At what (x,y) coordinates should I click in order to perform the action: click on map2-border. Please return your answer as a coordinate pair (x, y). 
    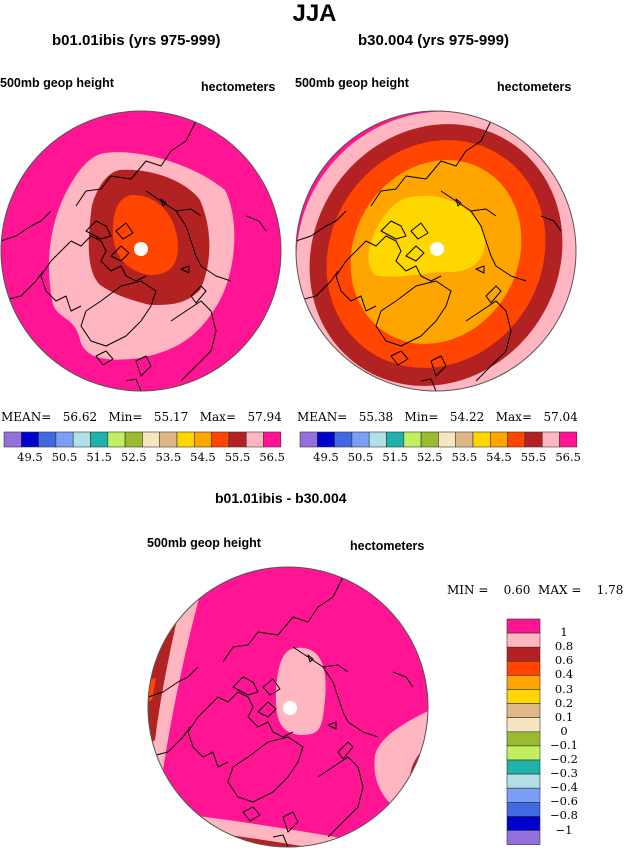
    Looking at the image, I should click on (436, 251).